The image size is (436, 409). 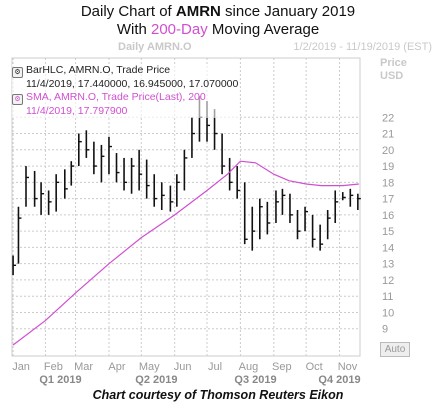 What do you see at coordinates (21, 367) in the screenshot?
I see `x-tick-label: Jan` at bounding box center [21, 367].